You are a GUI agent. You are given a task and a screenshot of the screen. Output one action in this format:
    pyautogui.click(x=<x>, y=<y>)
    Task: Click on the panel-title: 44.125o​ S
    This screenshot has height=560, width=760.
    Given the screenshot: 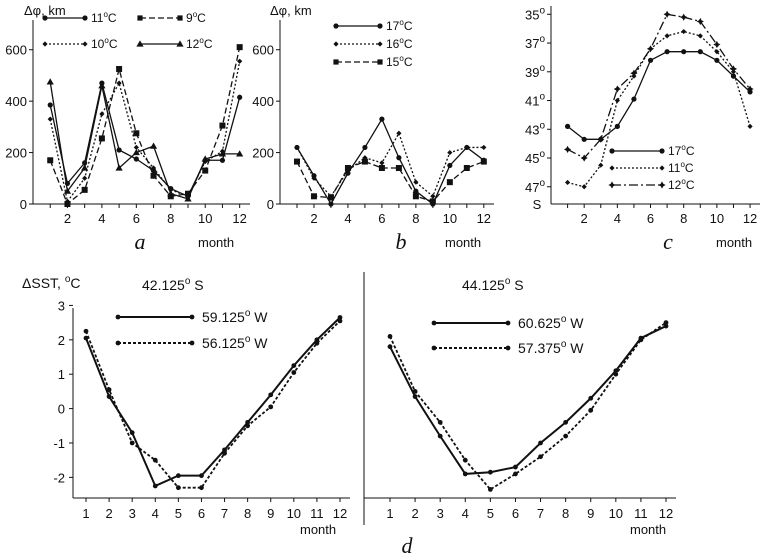 What is the action you would take?
    pyautogui.click(x=493, y=284)
    